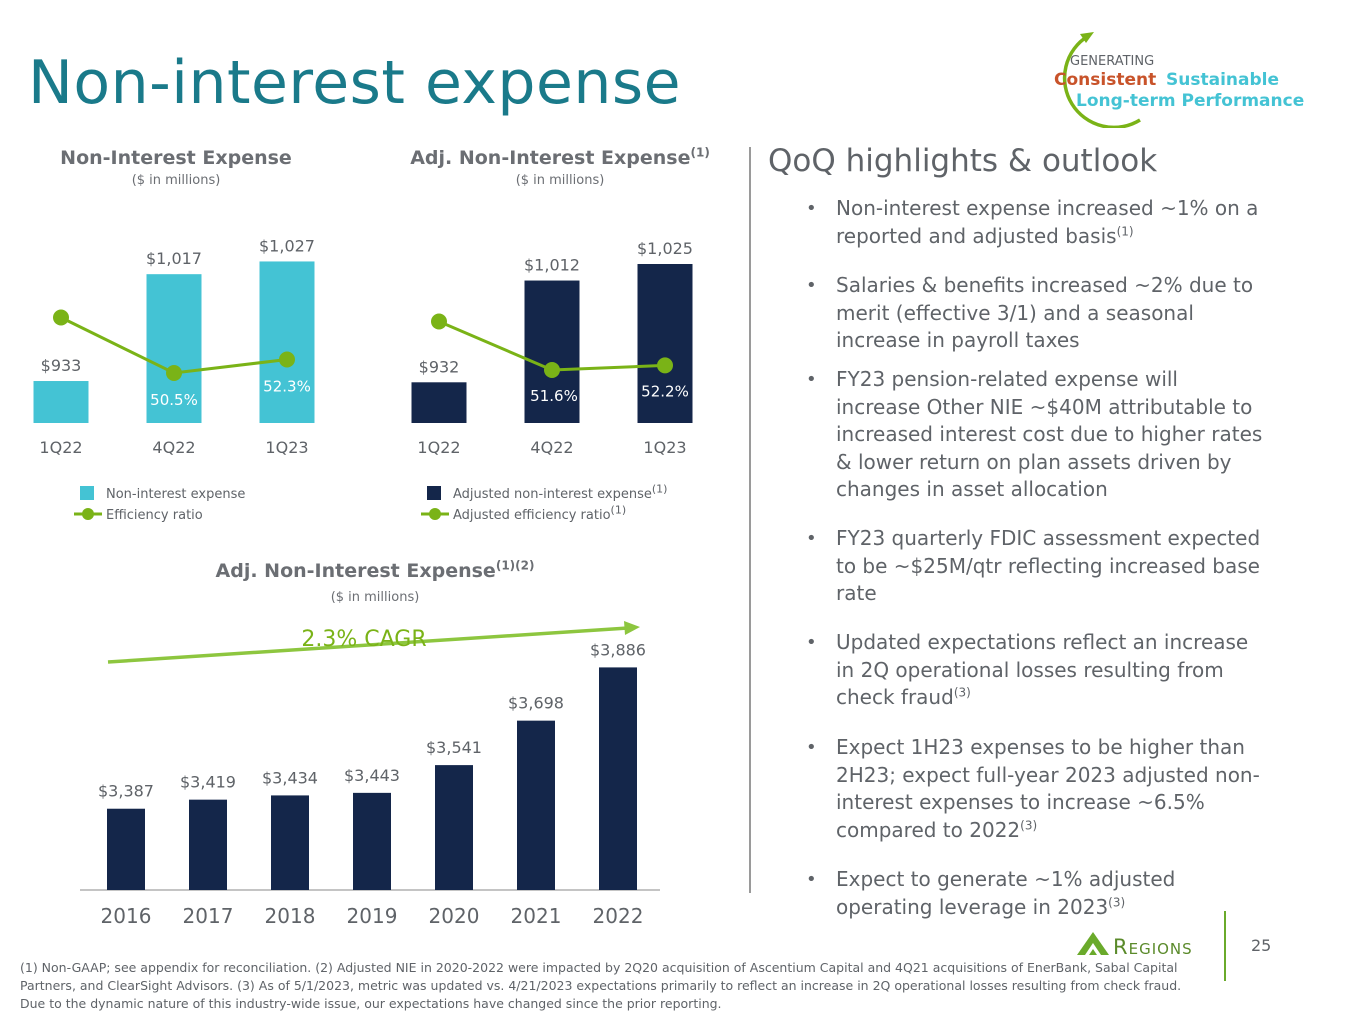  What do you see at coordinates (454, 747) in the screenshot?
I see `bar-value-label: $3,541` at bounding box center [454, 747].